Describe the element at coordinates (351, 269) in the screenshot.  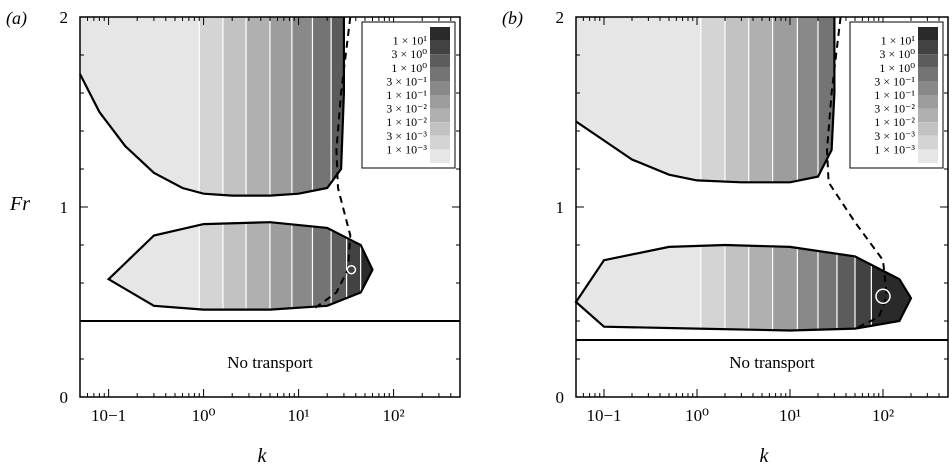
I see `peak-marker-a` at that location.